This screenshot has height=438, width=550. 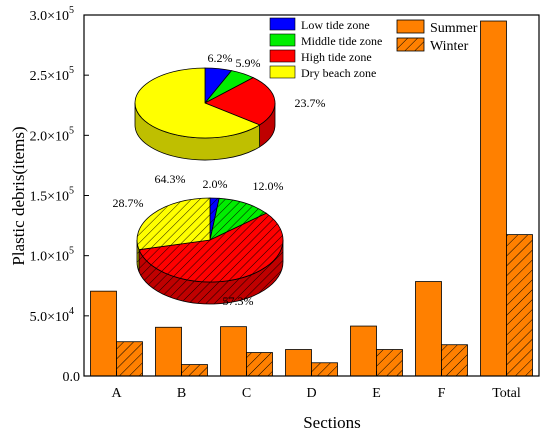 What do you see at coordinates (335, 25) in the screenshot?
I see `pie-legend-label: Low tide zone` at bounding box center [335, 25].